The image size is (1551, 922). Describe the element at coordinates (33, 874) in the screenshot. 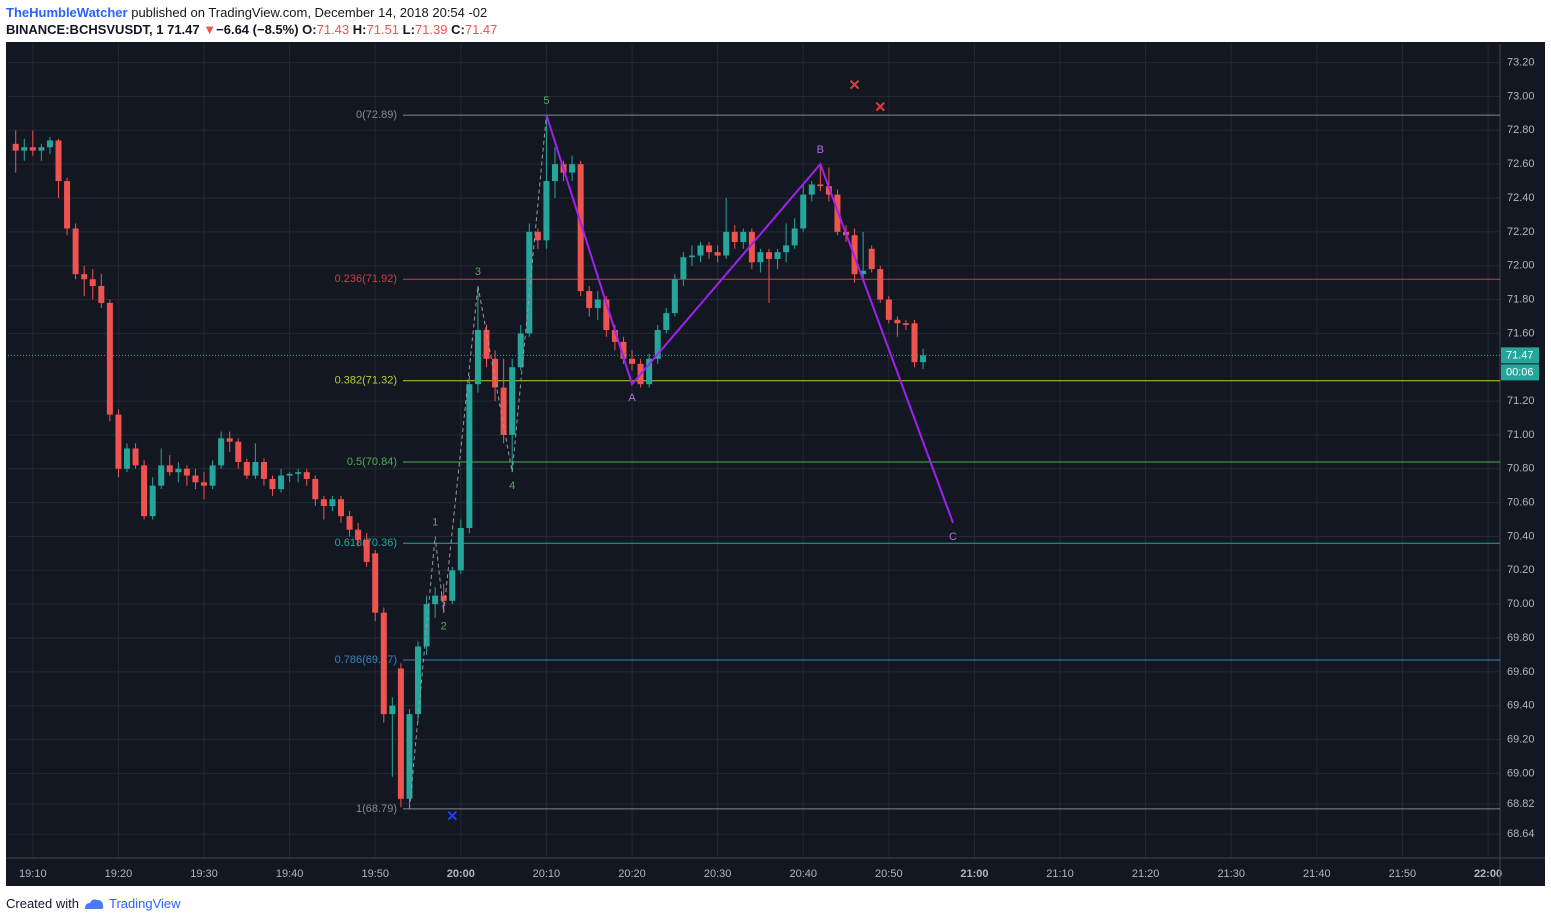

I see `x-tick-label: 19:10` at that location.